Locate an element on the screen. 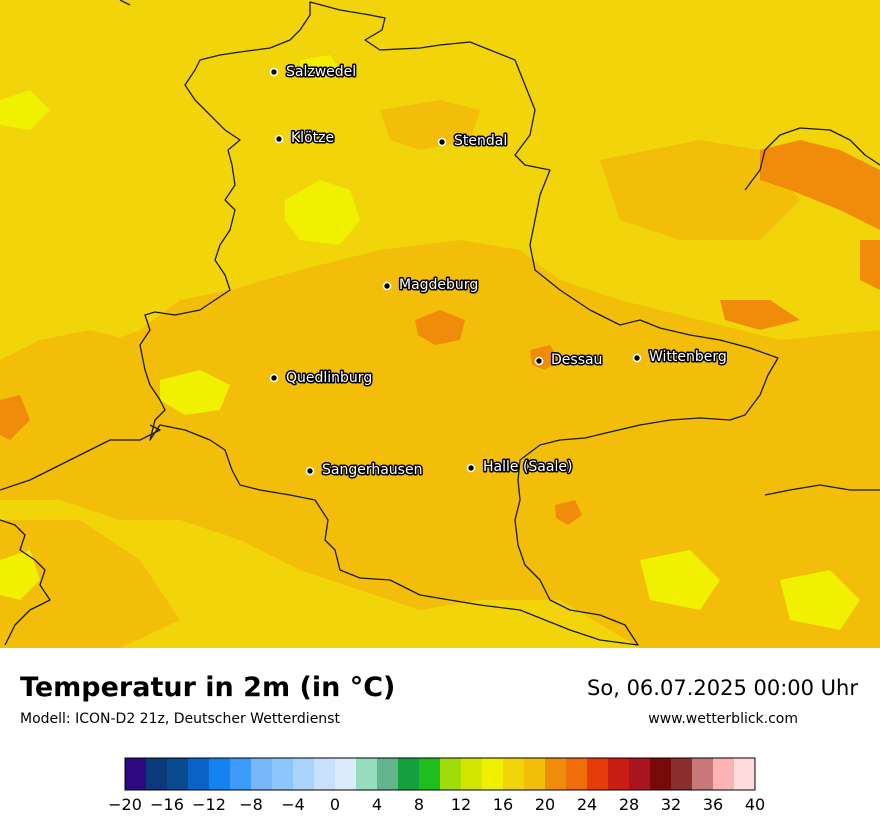 Image resolution: width=880 pixels, height=830 pixels. city-dot-halle is located at coordinates (471, 468).